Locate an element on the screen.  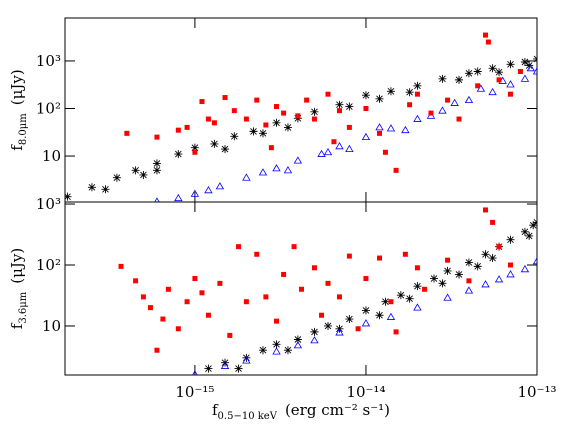
x-label-main: f is located at coordinates (215, 410).